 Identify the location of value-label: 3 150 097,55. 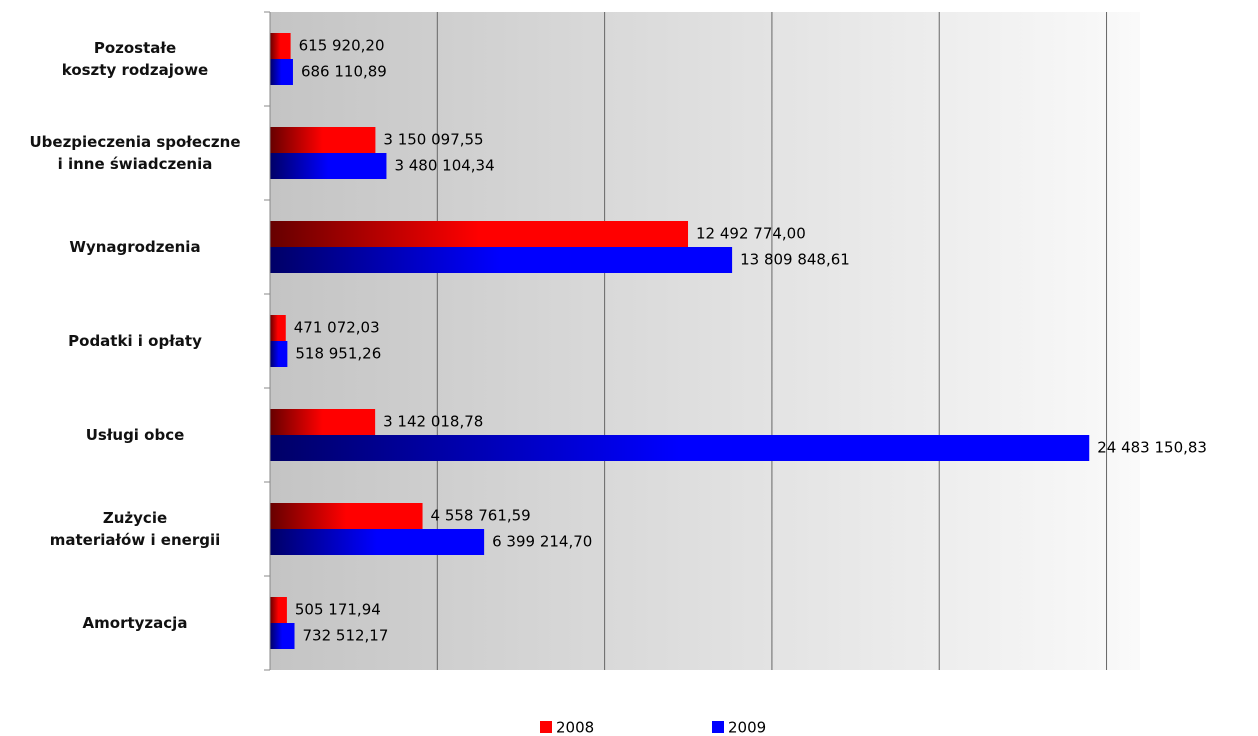
(433, 140).